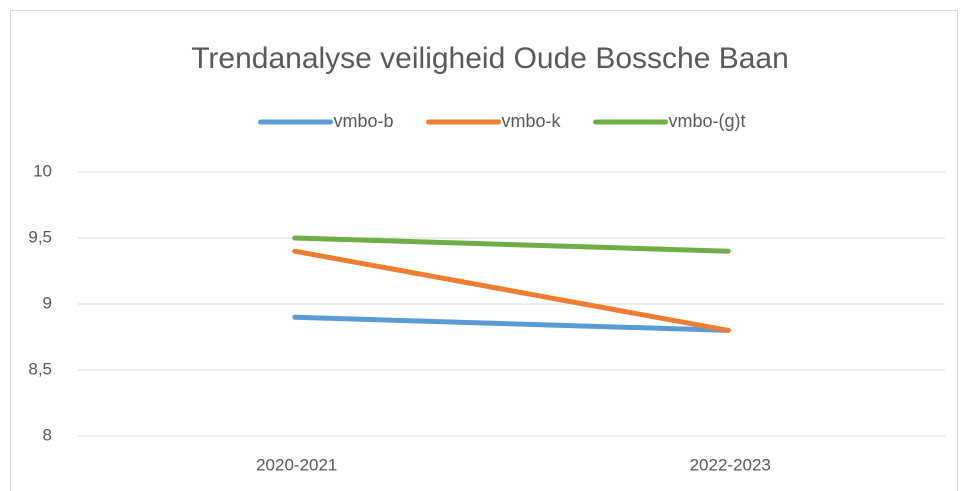  I want to click on legend-label: vmbo-(g)t, so click(707, 121).